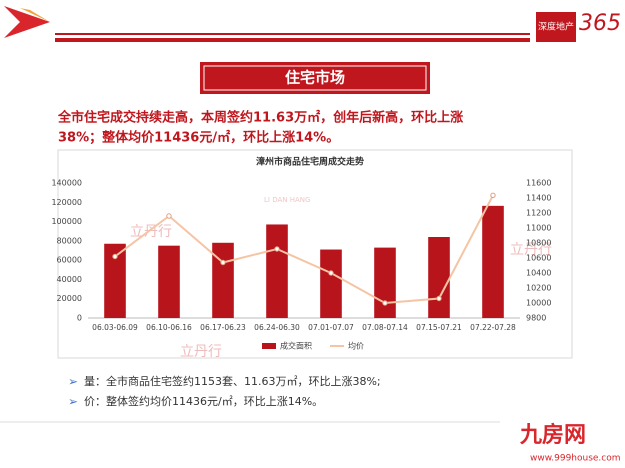 Image resolution: width=625 pixels, height=468 pixels. Describe the element at coordinates (385, 327) in the screenshot. I see `x-tick-label: 07.08-07.14` at that location.